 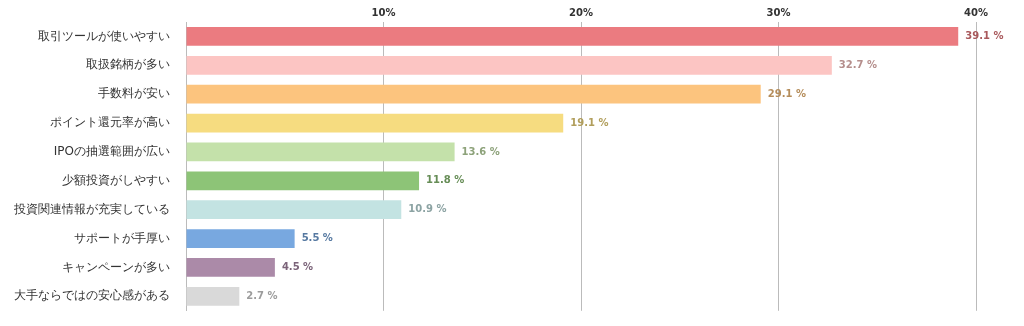 What do you see at coordinates (116, 266) in the screenshot?
I see `y-tick-label: キャンペーンが多い` at bounding box center [116, 266].